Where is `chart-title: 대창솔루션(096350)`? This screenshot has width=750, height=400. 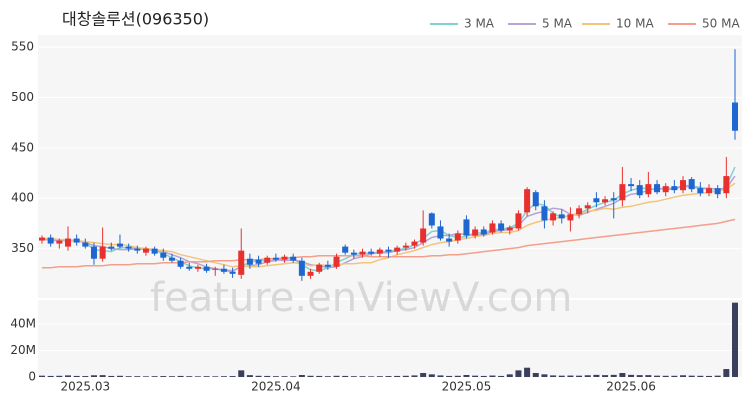 chart-title: 대창솔루션(096350) is located at coordinates (135, 19).